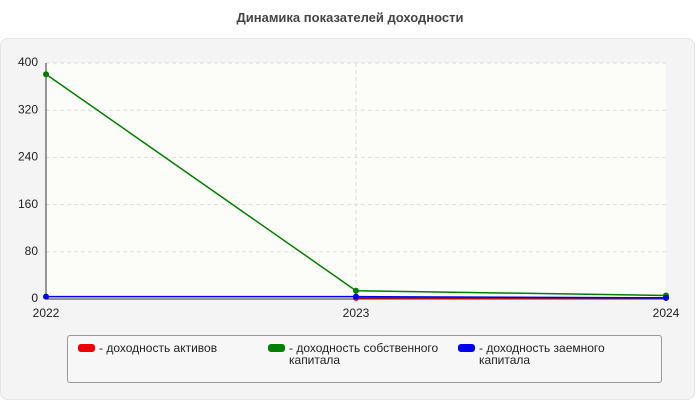  Describe the element at coordinates (356, 313) in the screenshot. I see `x-tick-label: 2023` at that location.